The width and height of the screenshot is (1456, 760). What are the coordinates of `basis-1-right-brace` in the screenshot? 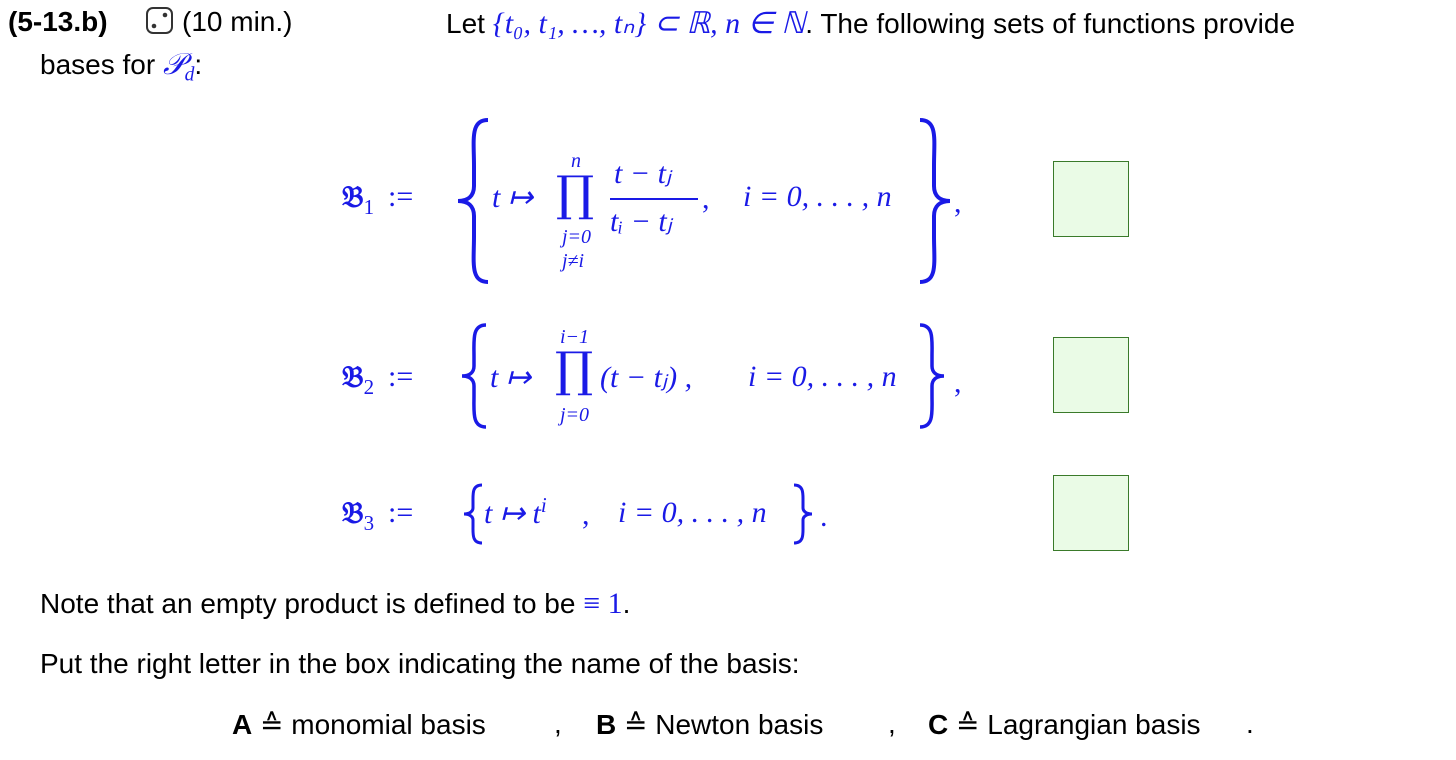 It's located at (935, 201).